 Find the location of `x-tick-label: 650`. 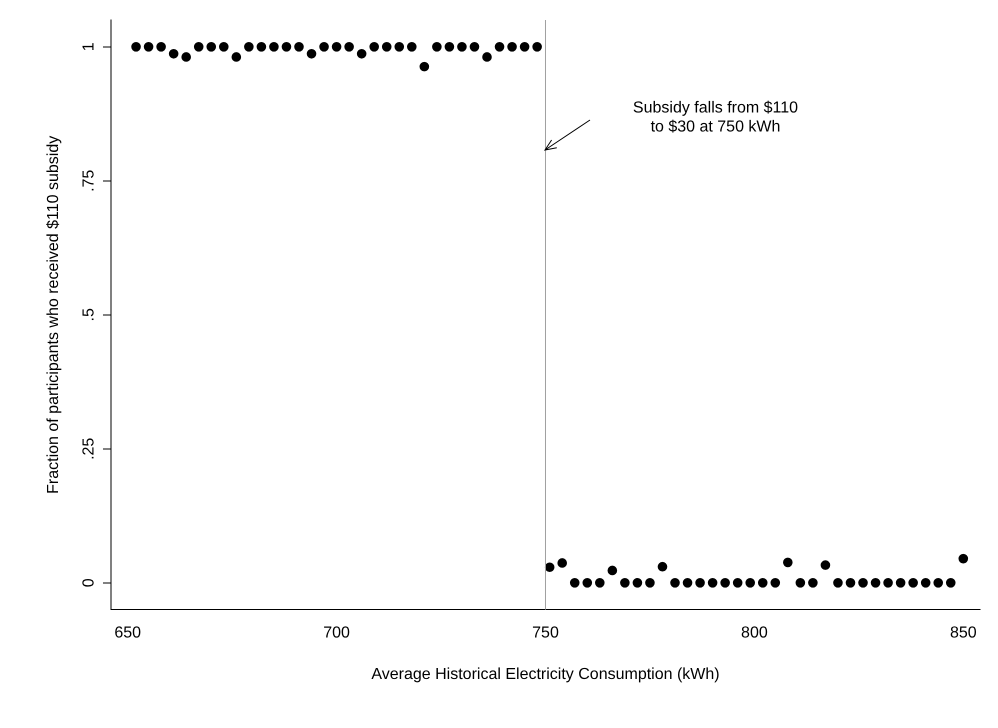

x-tick-label: 650 is located at coordinates (128, 633).